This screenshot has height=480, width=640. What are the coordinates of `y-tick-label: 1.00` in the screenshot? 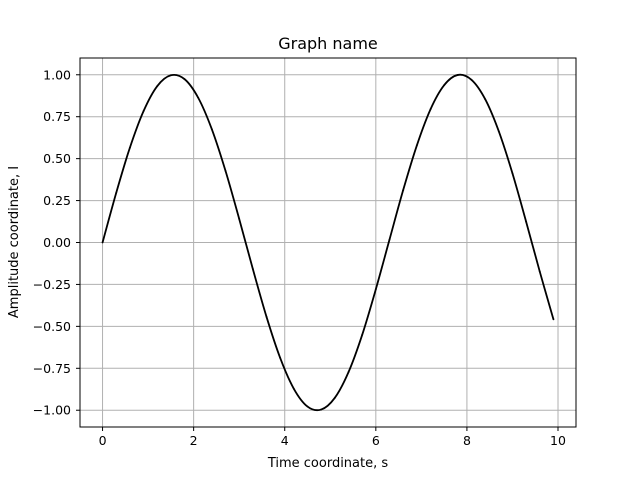 It's located at (57, 74).